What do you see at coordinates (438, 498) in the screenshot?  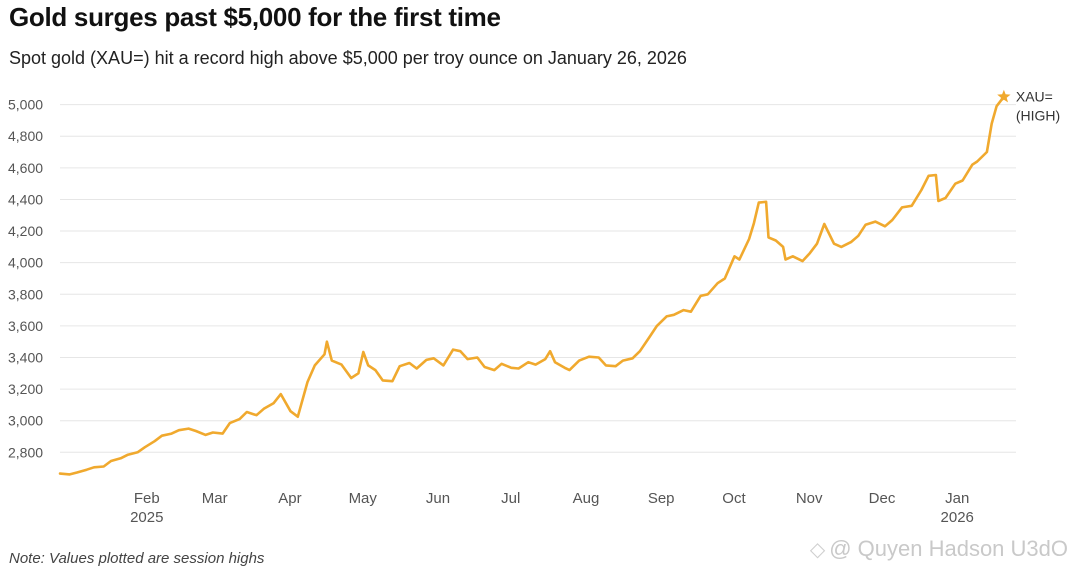 I see `x-tick-label: Jun` at bounding box center [438, 498].